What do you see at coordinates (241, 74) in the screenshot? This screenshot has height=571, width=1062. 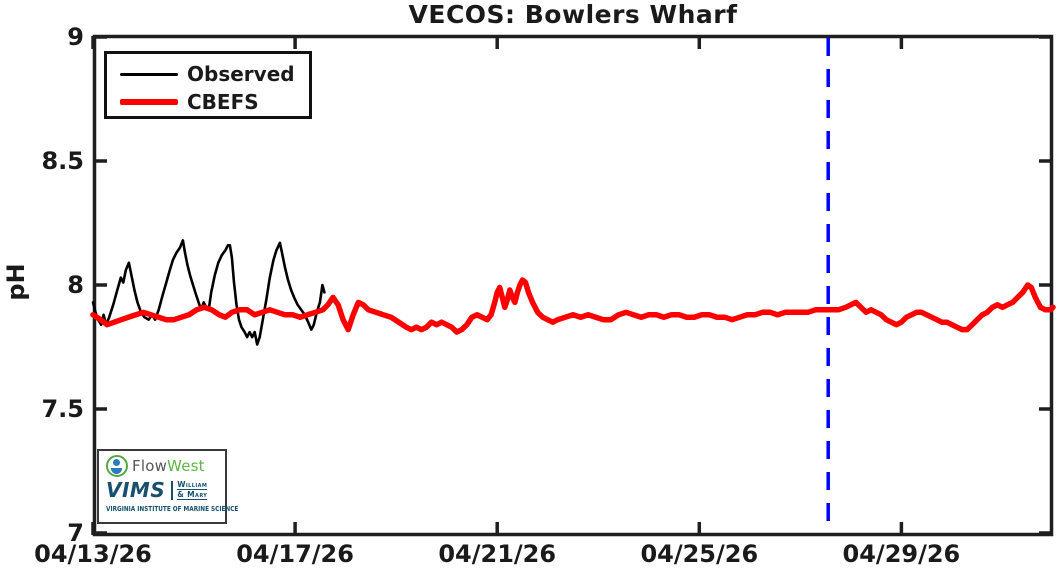 I see `legend-label-observed: Observed` at bounding box center [241, 74].